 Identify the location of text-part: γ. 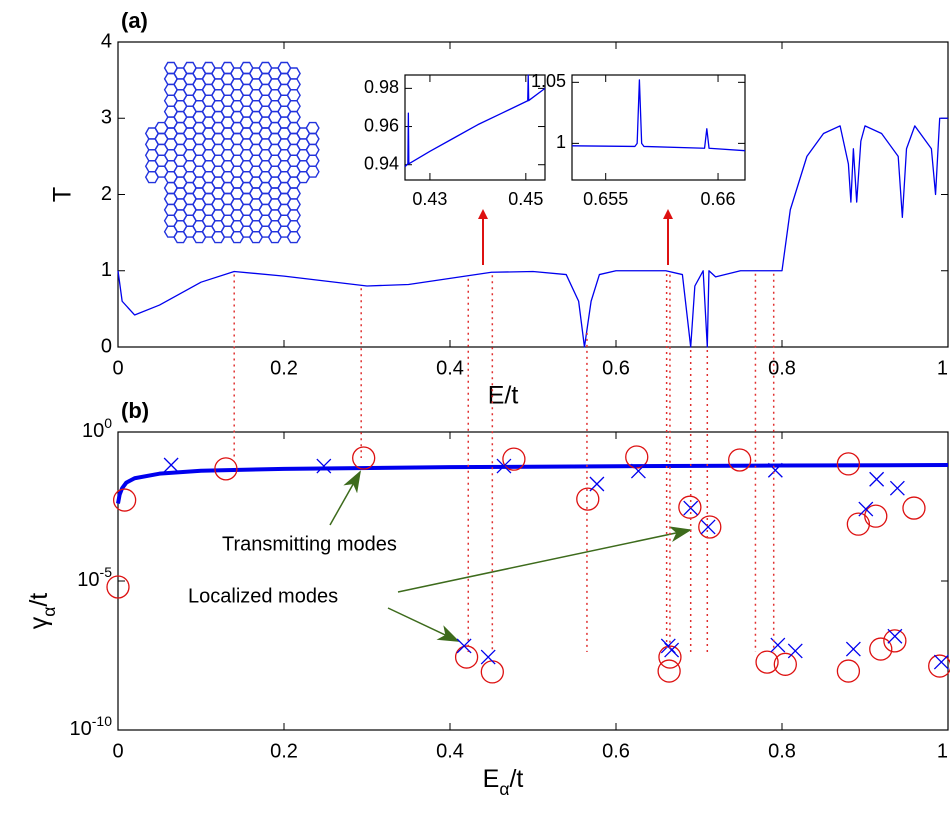
(39, 622).